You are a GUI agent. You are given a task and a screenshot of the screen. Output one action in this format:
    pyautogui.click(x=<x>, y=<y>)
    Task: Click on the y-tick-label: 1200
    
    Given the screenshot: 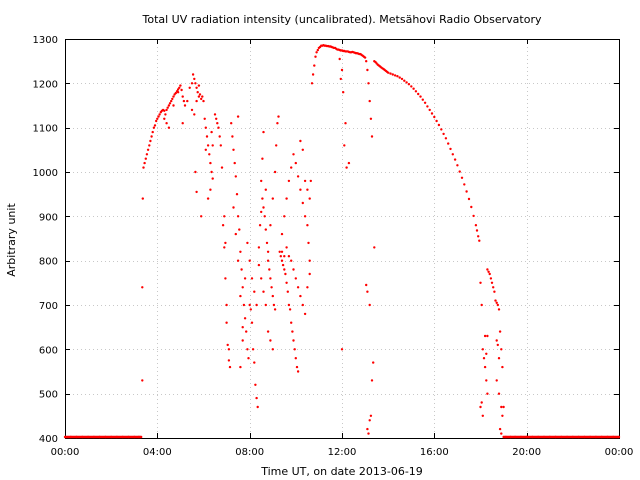 What is the action you would take?
    pyautogui.click(x=45, y=84)
    